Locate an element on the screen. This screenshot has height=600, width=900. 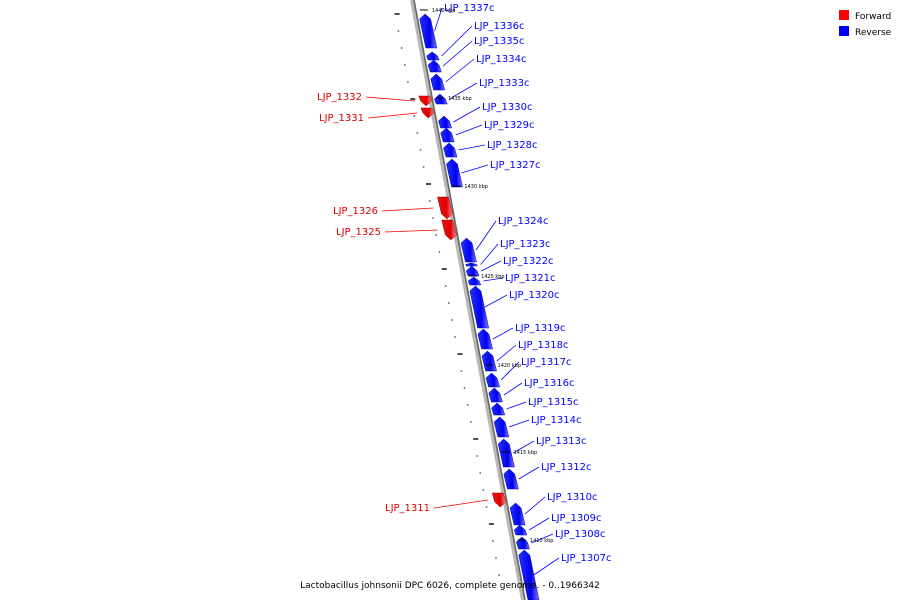
gene-label: LJP_1313c is located at coordinates (561, 441).